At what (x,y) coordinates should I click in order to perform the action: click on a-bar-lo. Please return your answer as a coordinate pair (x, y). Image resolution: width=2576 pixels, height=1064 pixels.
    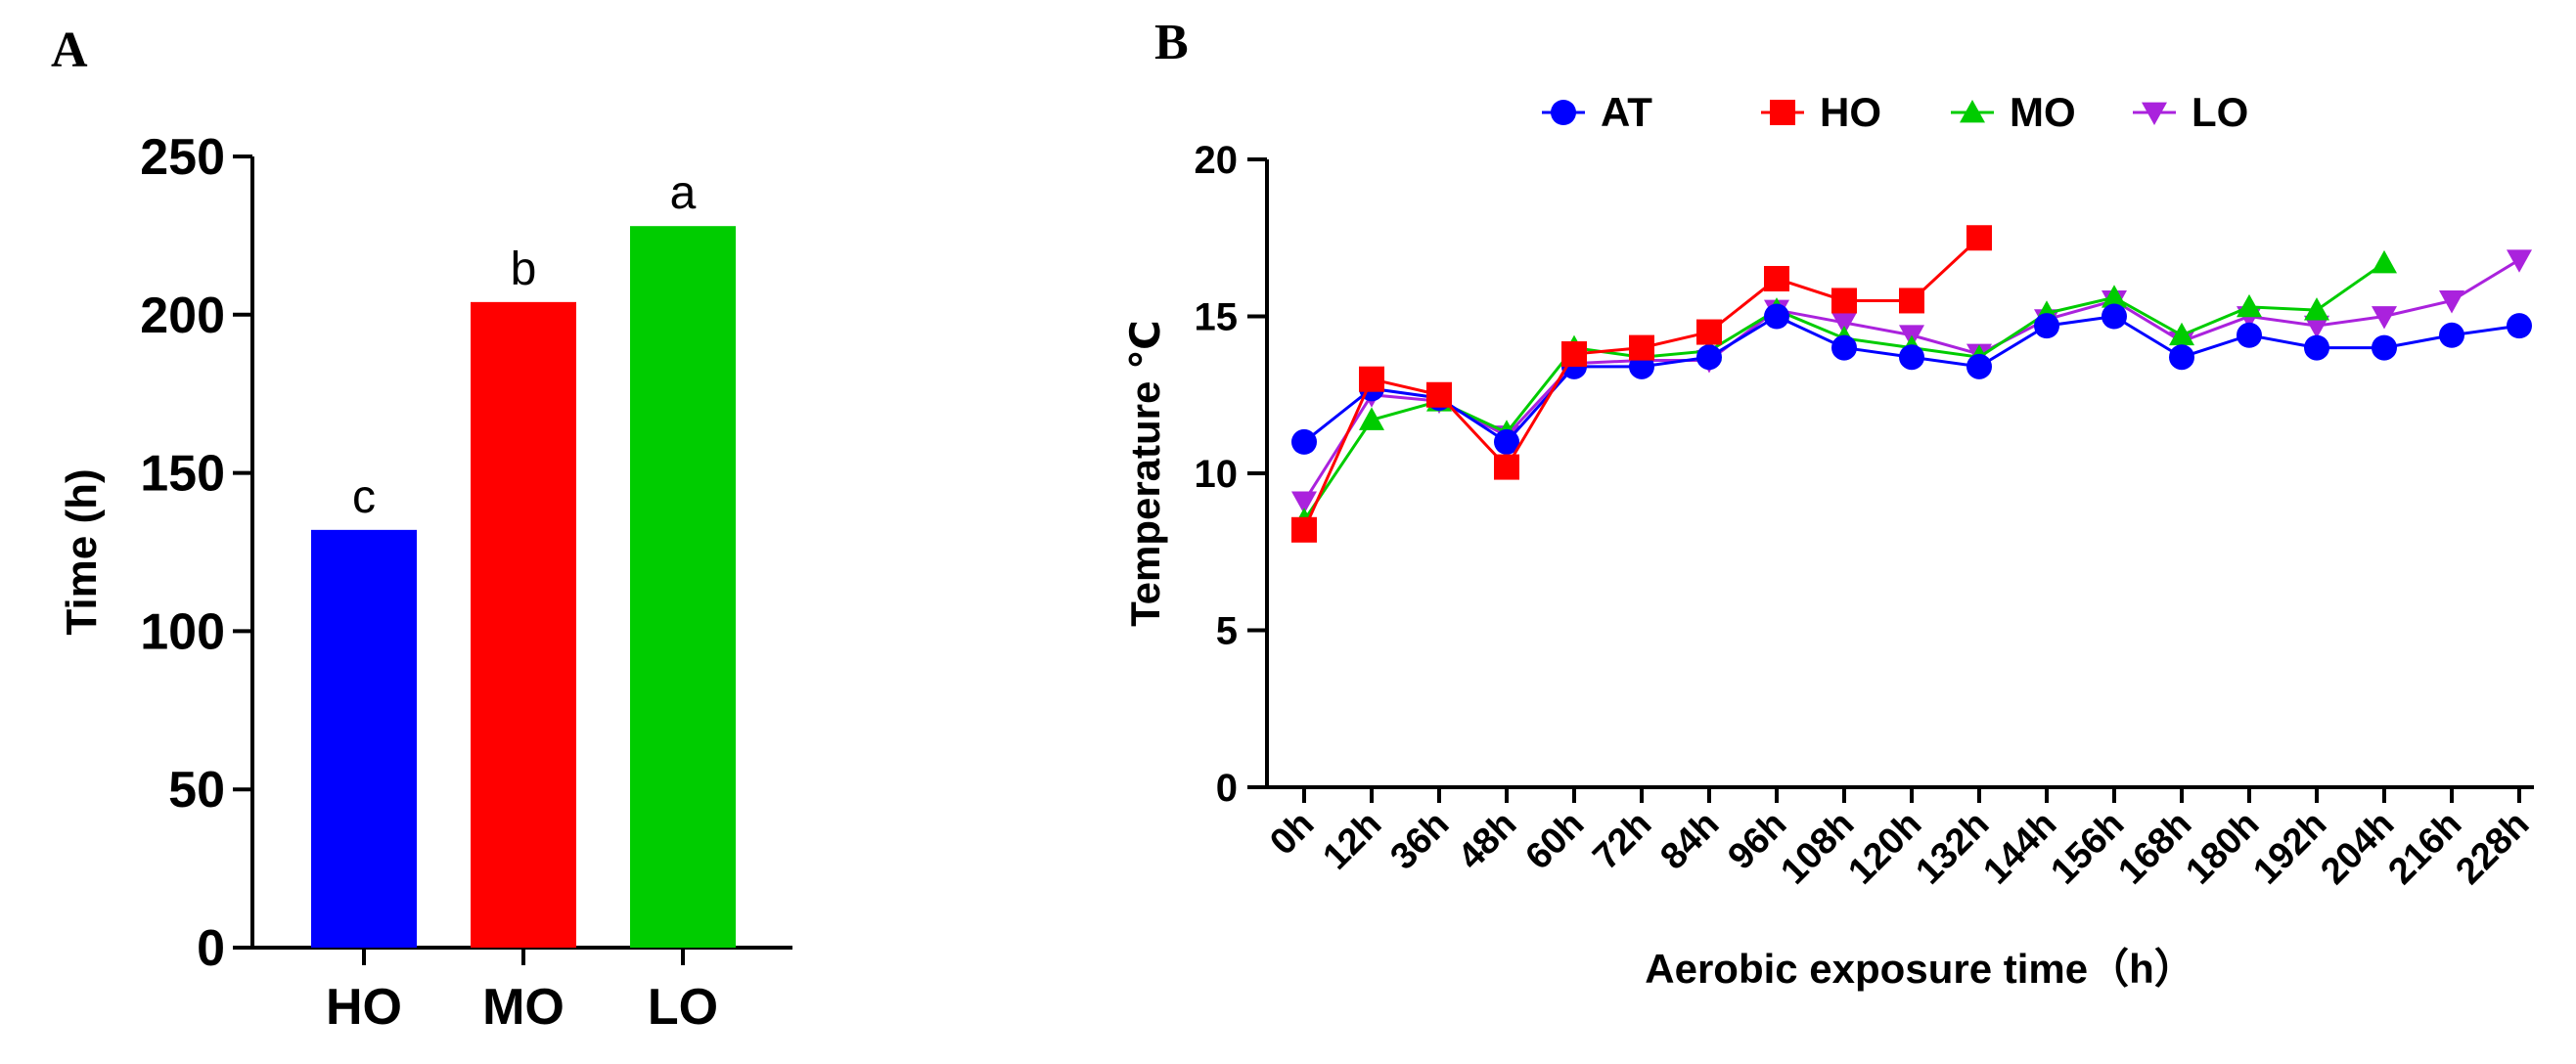
    Looking at the image, I should click on (683, 587).